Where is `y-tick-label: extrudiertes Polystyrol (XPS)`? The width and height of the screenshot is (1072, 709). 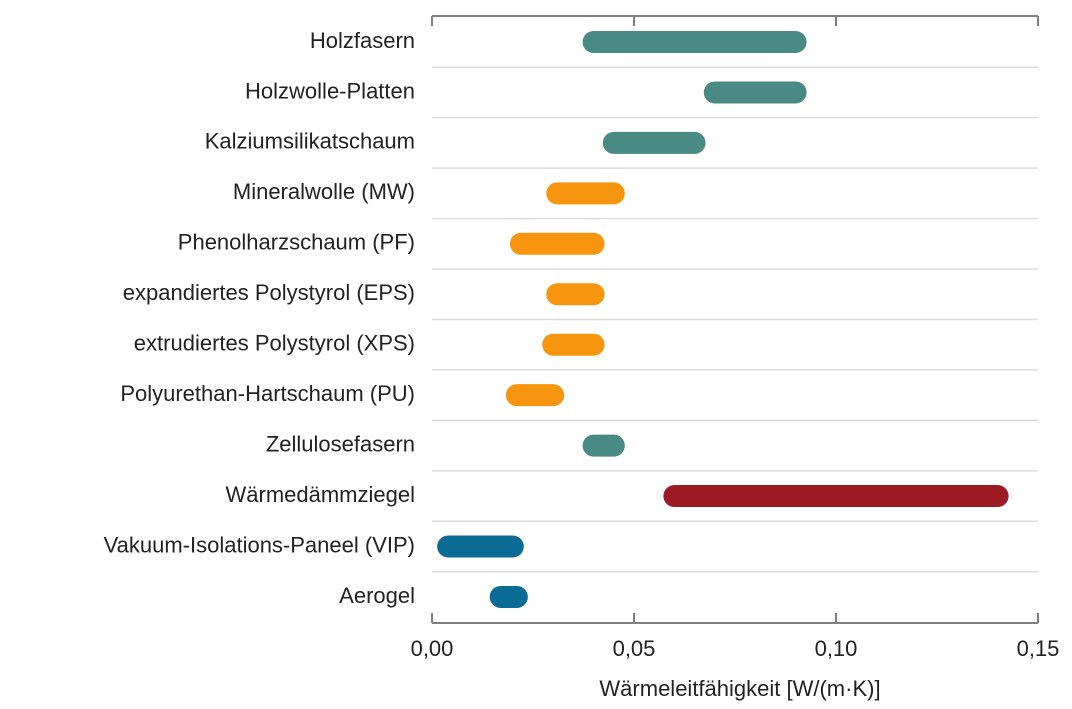
y-tick-label: extrudiertes Polystyrol (XPS) is located at coordinates (274, 343).